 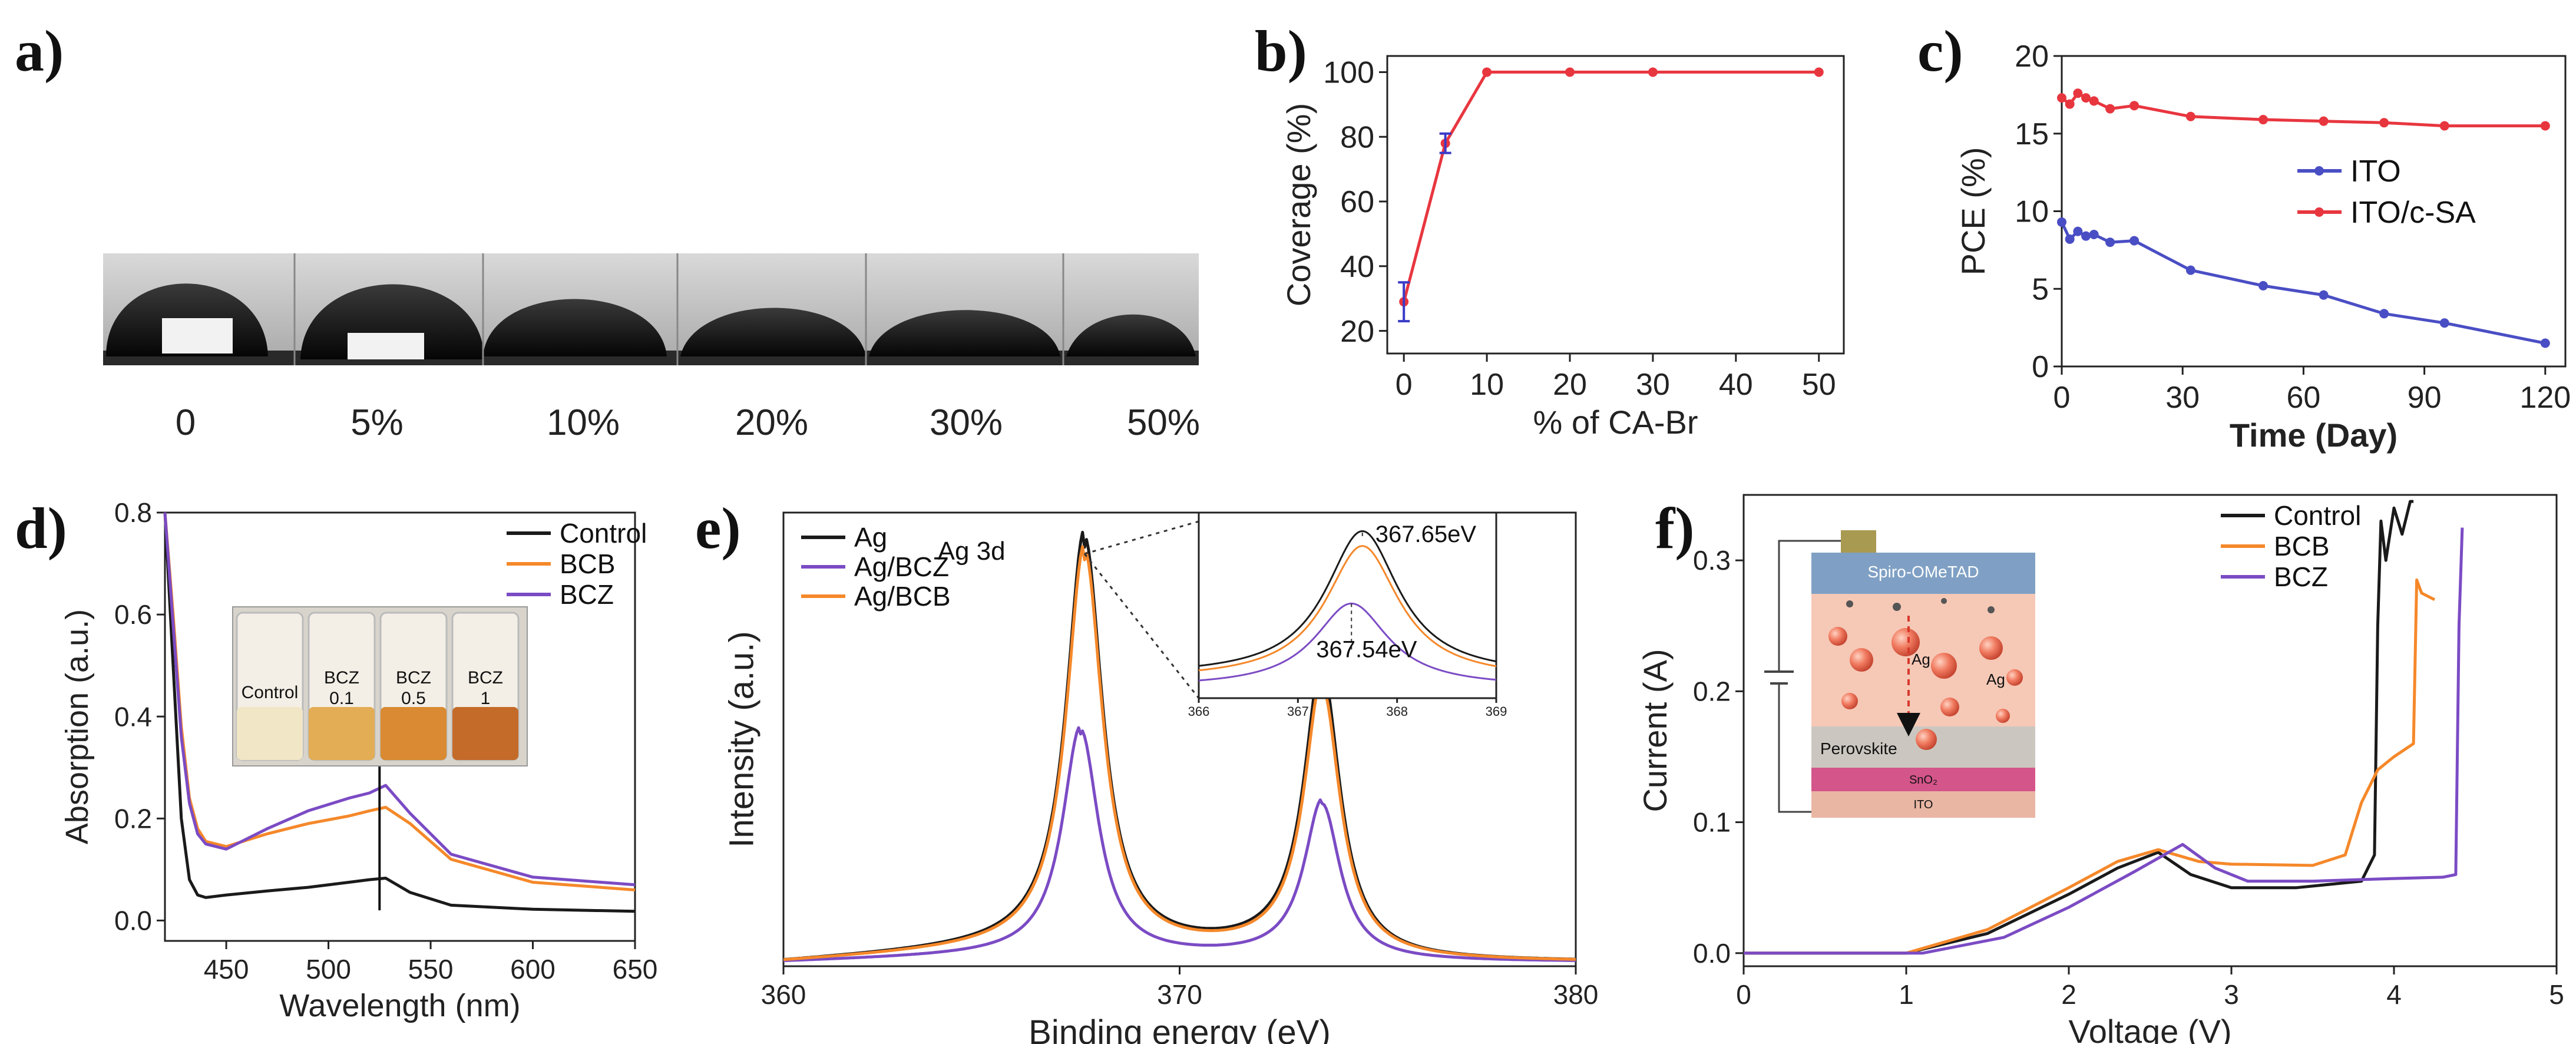 I want to click on x-tick-label: 3, so click(x=2231, y=995).